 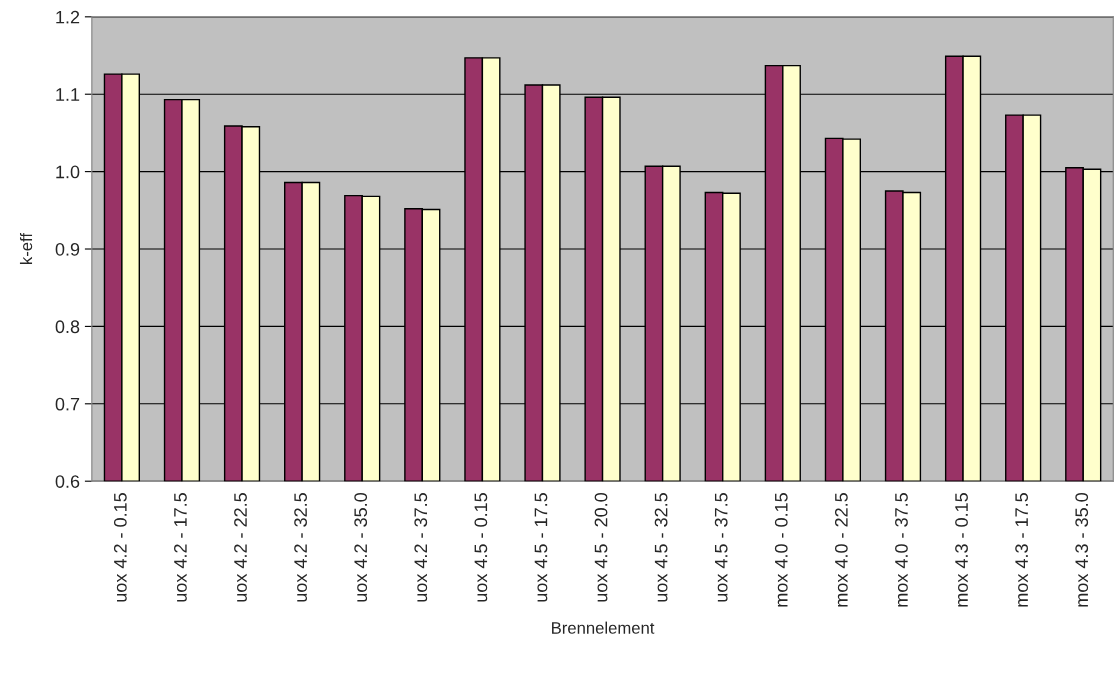 I want to click on x-tick-label: mox 4.0 - 22.5, so click(x=841, y=550).